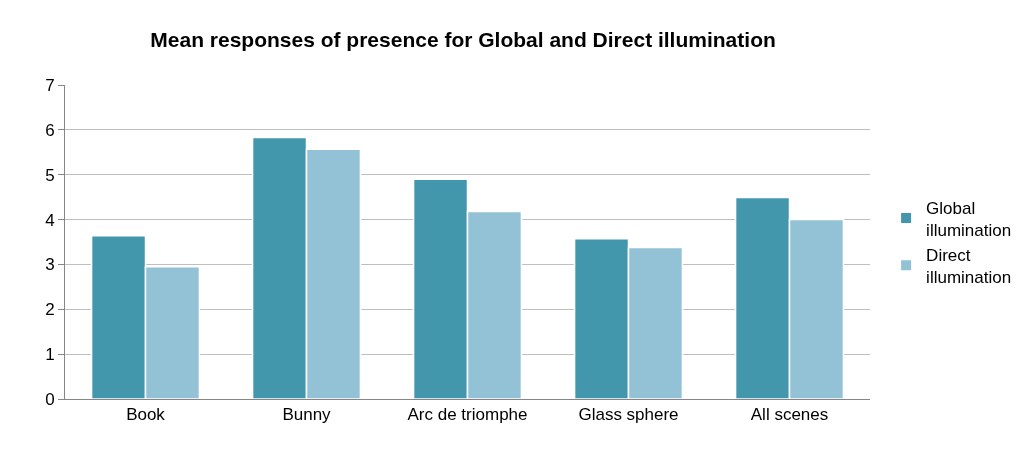 This screenshot has height=459, width=1029. I want to click on legend-label: Direct illumination, so click(969, 266).